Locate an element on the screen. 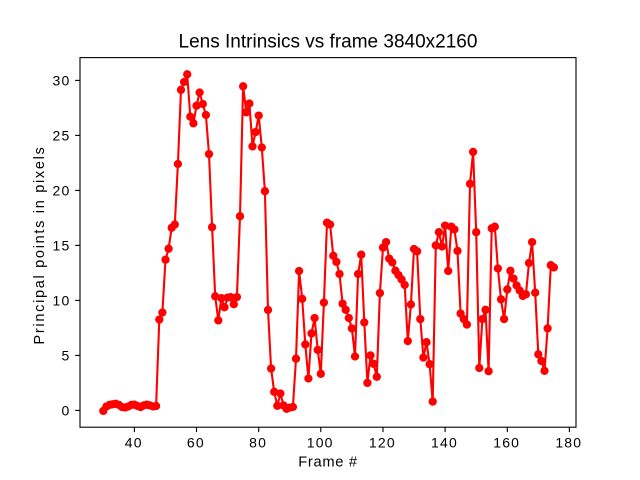  svg-text: Principal points in pixels is located at coordinates (40, 245).